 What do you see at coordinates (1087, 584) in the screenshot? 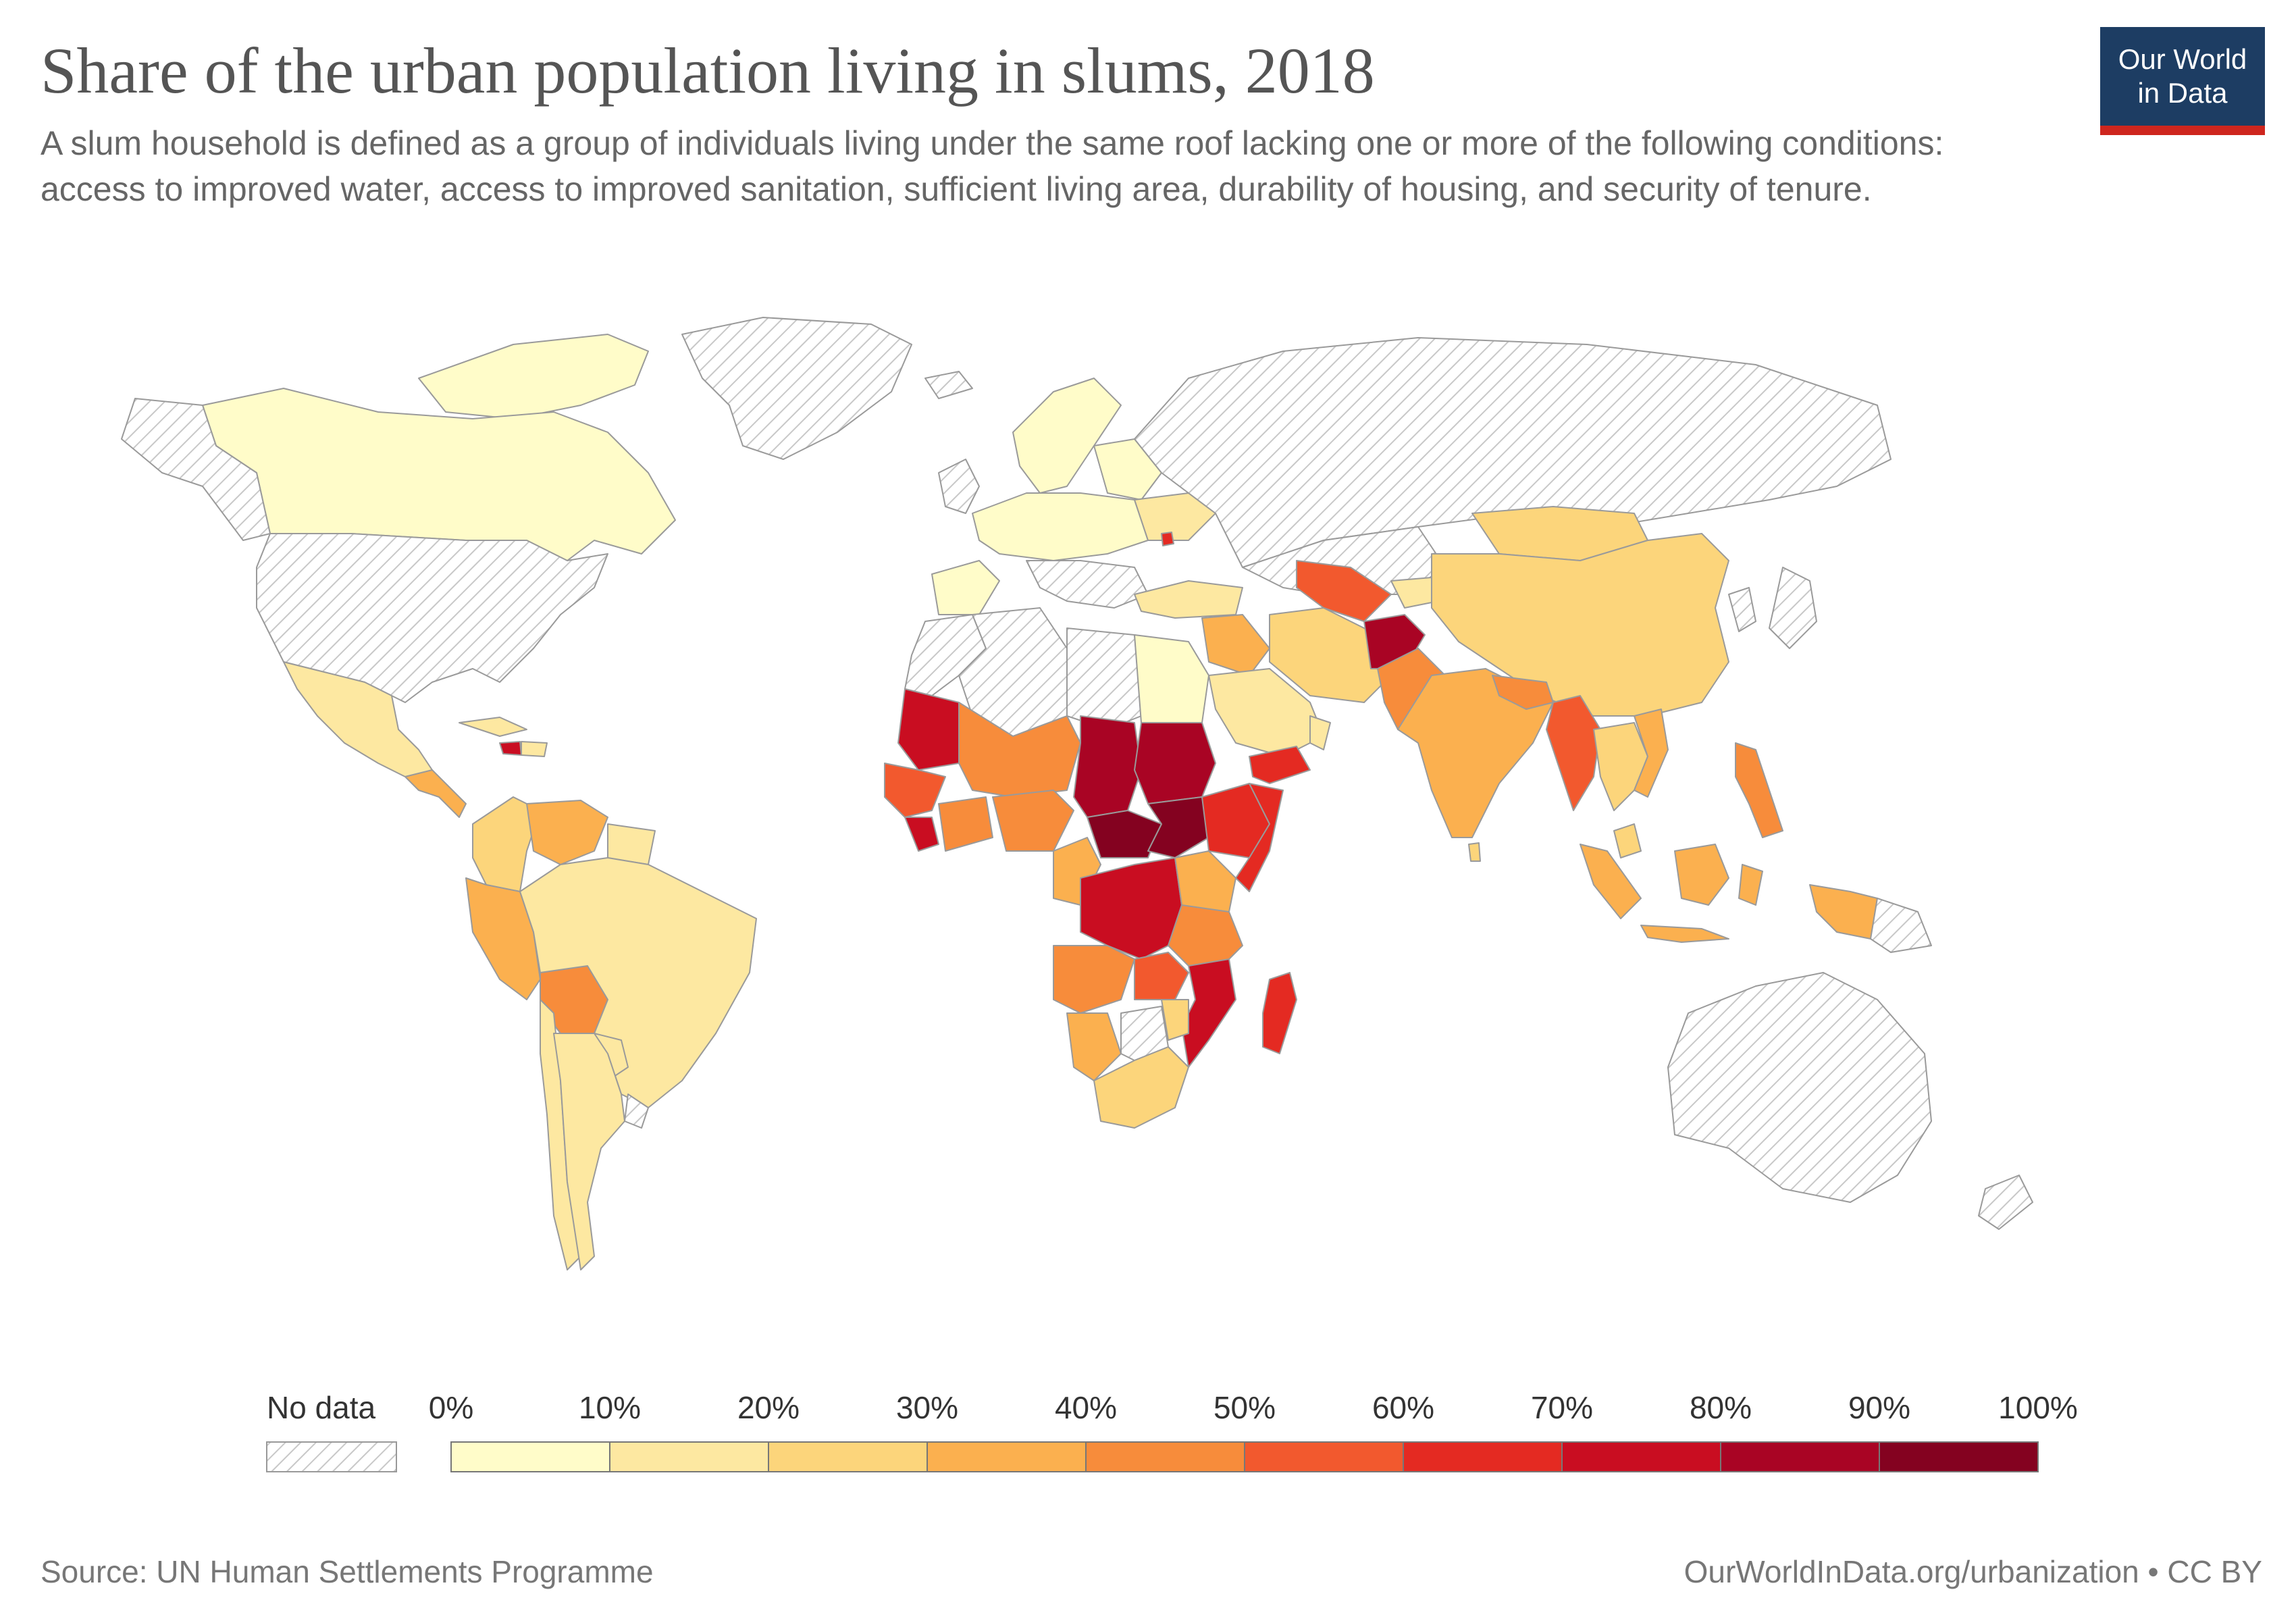
I see `region-italy-balkans` at bounding box center [1087, 584].